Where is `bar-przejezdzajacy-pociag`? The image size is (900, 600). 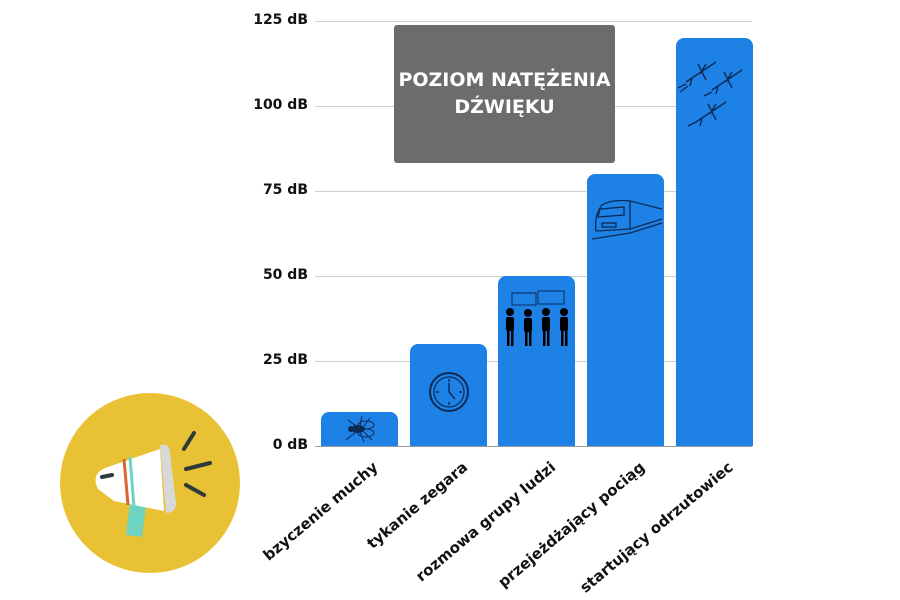 bar-przejezdzajacy-pociag is located at coordinates (625, 310).